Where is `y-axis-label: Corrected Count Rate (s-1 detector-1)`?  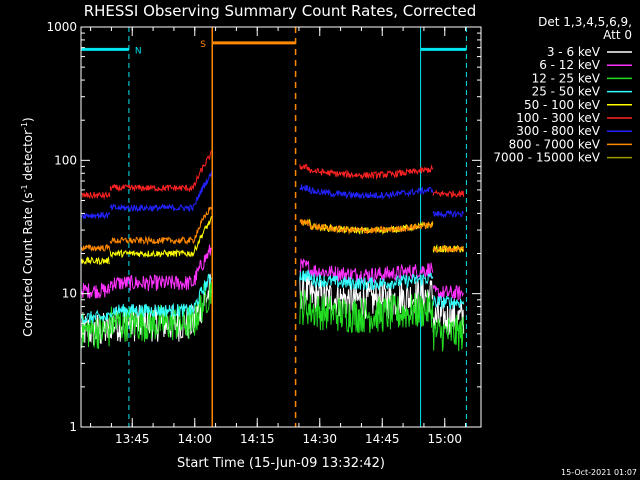 y-axis-label: Corrected Count Rate (s-1 detector-1) is located at coordinates (27, 226).